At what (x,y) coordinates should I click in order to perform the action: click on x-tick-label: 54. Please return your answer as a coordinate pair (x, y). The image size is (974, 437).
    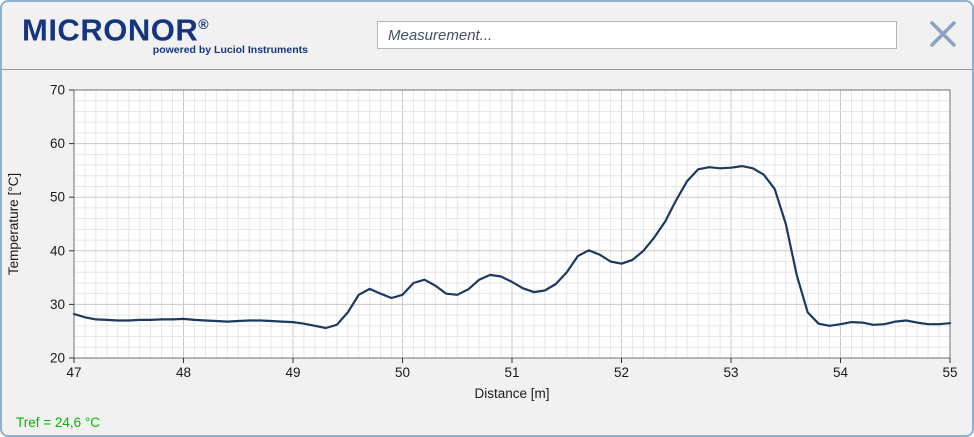
    Looking at the image, I should click on (841, 372).